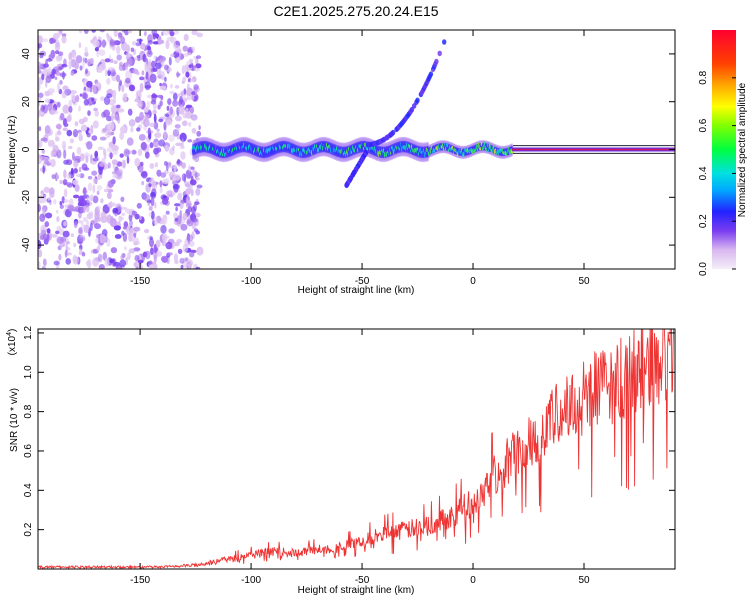  Describe the element at coordinates (26, 54) in the screenshot. I see `y-tick-label: 40` at that location.